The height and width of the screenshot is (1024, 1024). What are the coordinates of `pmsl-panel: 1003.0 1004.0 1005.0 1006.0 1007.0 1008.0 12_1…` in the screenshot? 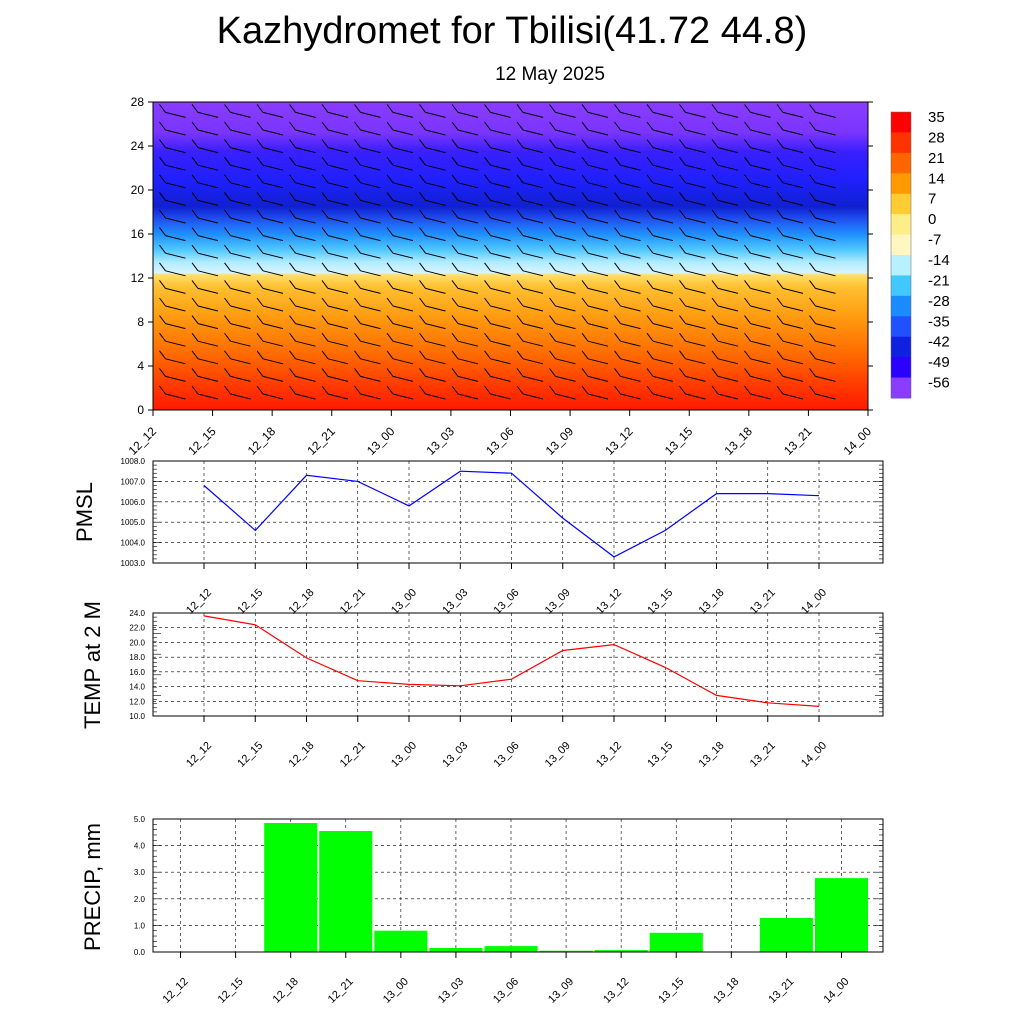 It's located at (478, 537).